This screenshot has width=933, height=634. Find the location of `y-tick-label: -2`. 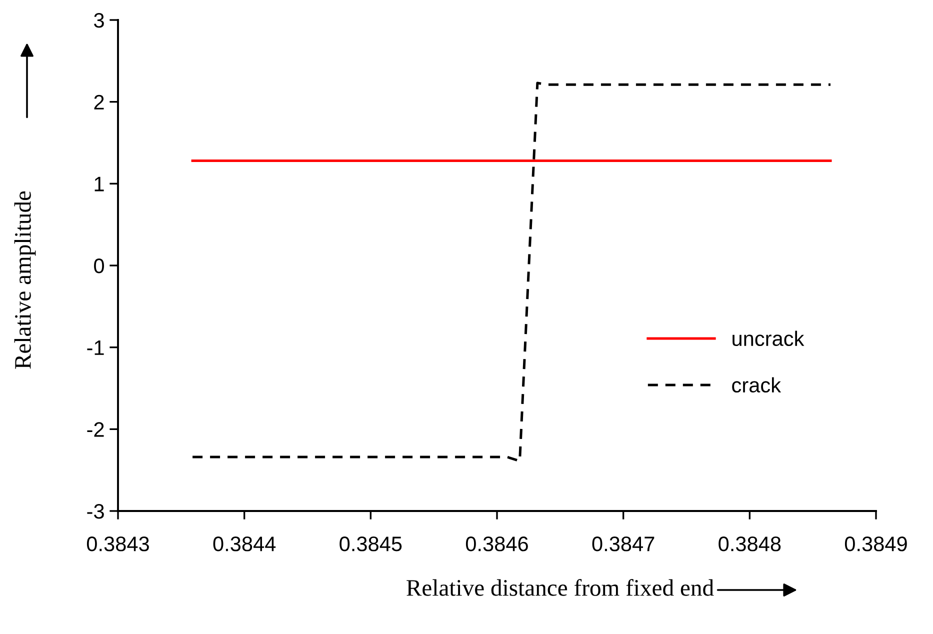

y-tick-label: -2 is located at coordinates (95, 429).